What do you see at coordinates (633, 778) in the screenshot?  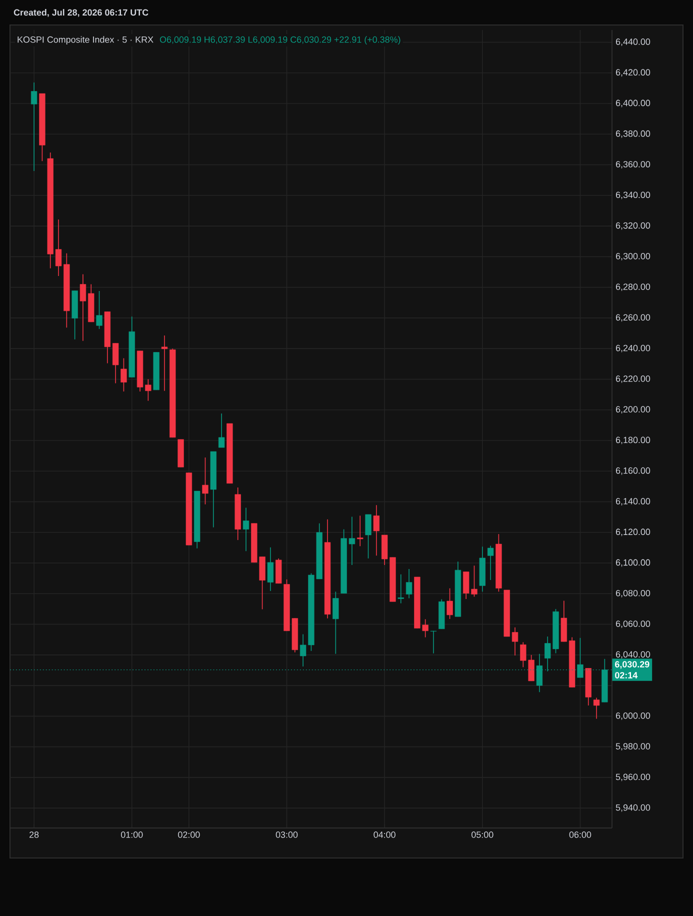 I see `y-tick-label: 5,960.00` at bounding box center [633, 778].